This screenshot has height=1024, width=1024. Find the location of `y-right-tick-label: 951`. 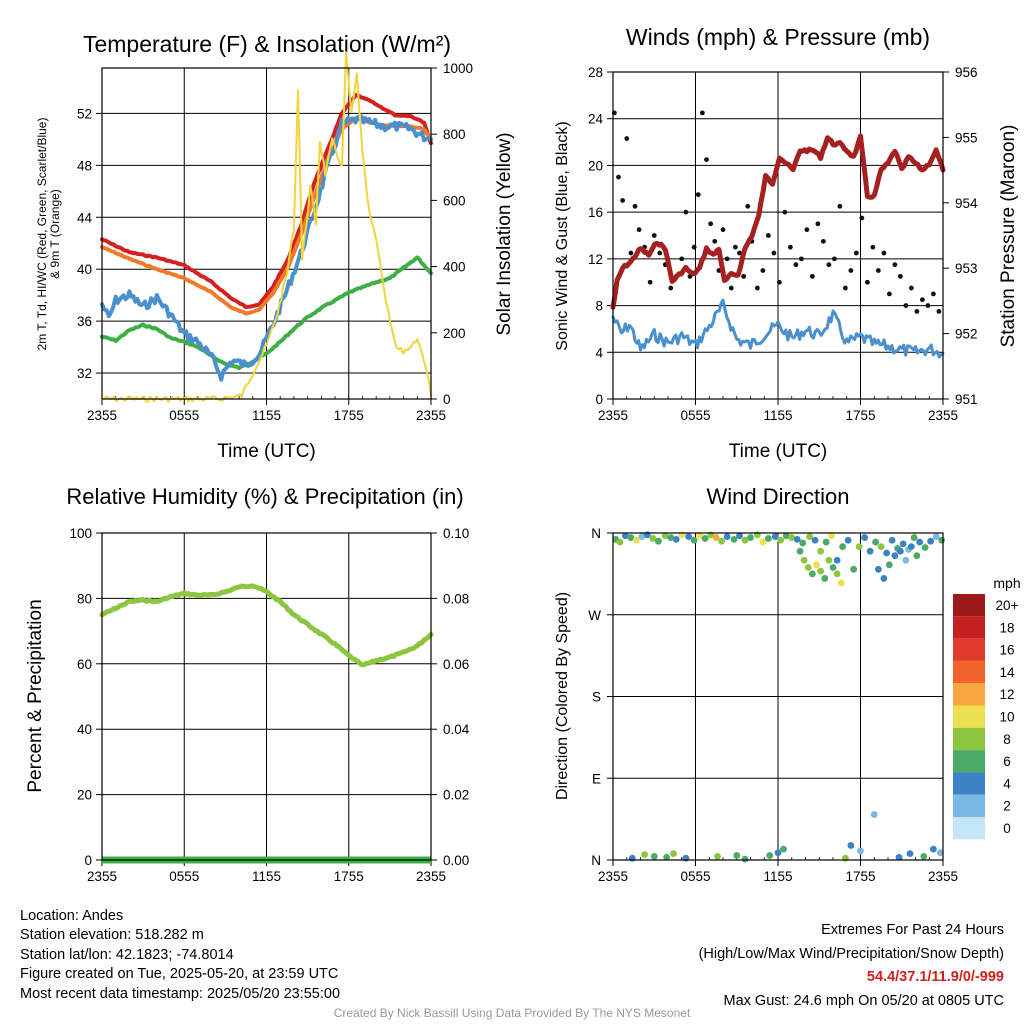

y-right-tick-label: 951 is located at coordinates (966, 399).